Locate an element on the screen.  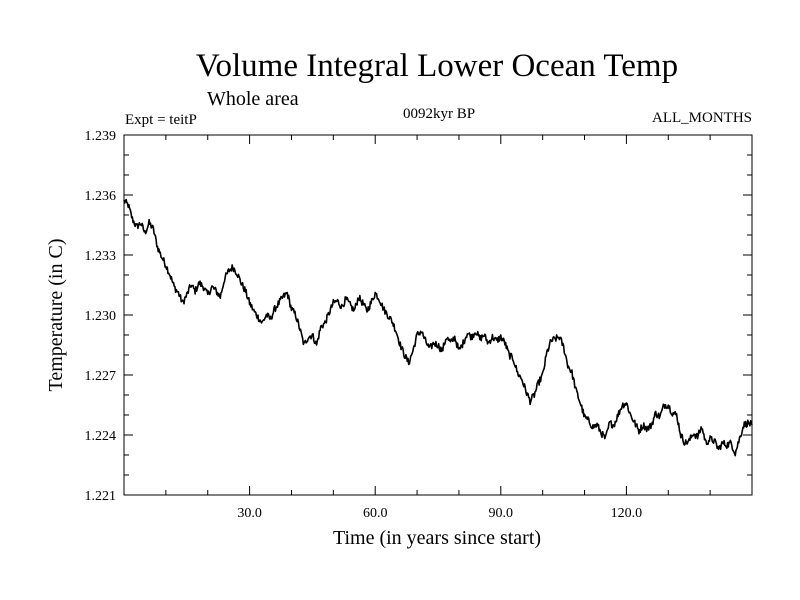
period-label: 0092kyr BP is located at coordinates (439, 114).